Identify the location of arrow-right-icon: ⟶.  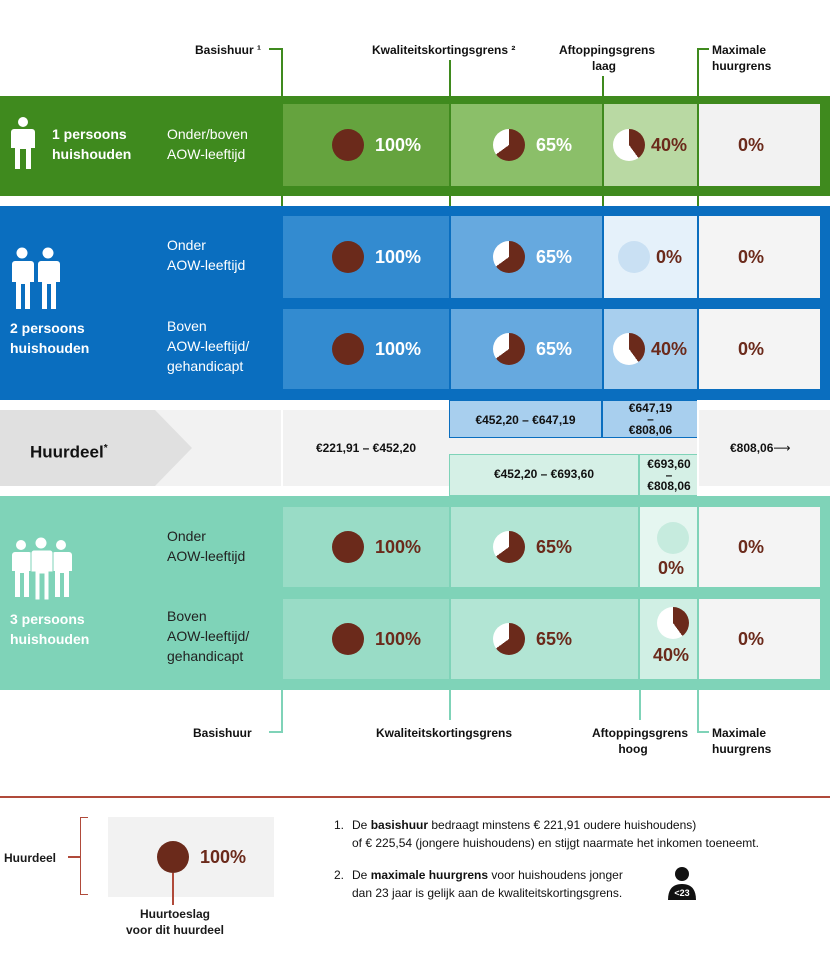
(782, 448).